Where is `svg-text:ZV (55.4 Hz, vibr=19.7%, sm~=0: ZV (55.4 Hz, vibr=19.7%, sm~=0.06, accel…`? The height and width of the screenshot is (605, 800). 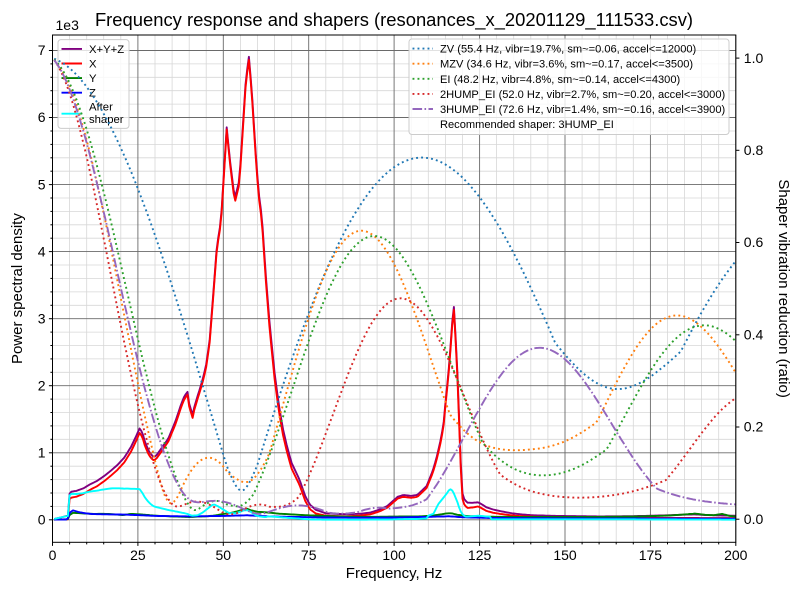 svg-text:ZV (55.4 Hz, vibr=19.7%, sm~=0: ZV (55.4 Hz, vibr=19.7%, sm~=0.06, accel… is located at coordinates (568, 50).